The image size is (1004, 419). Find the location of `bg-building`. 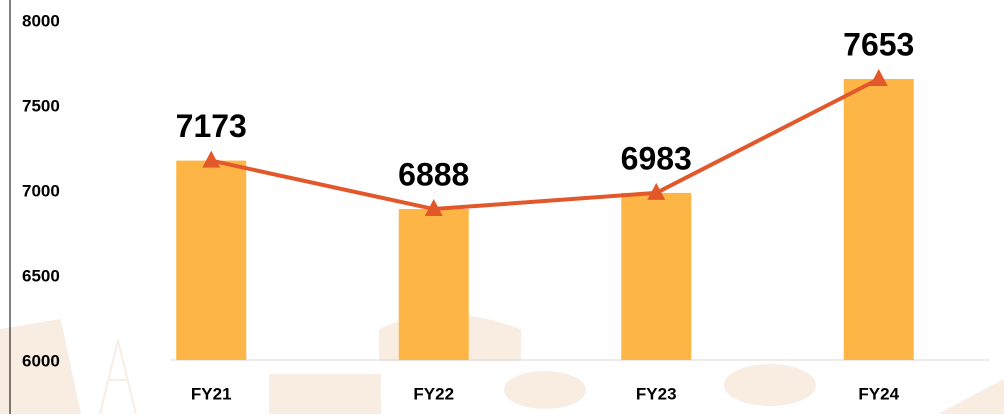

bg-building is located at coordinates (325, 394).